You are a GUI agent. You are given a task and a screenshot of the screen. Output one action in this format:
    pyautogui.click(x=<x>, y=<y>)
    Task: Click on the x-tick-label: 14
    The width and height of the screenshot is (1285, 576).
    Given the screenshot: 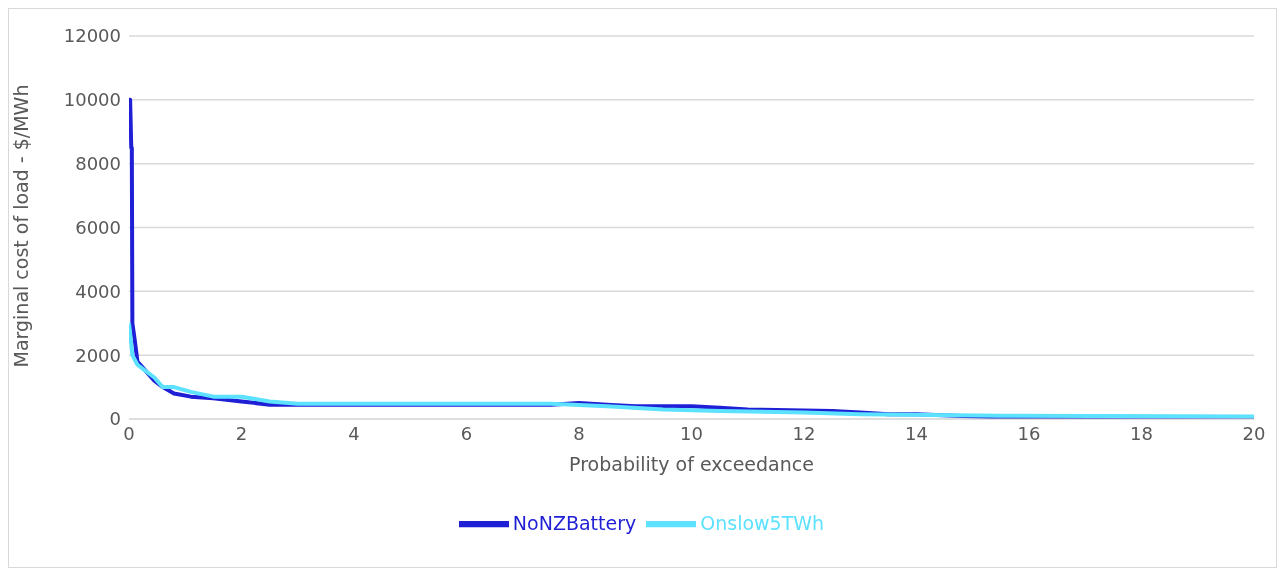 What is the action you would take?
    pyautogui.click(x=916, y=433)
    